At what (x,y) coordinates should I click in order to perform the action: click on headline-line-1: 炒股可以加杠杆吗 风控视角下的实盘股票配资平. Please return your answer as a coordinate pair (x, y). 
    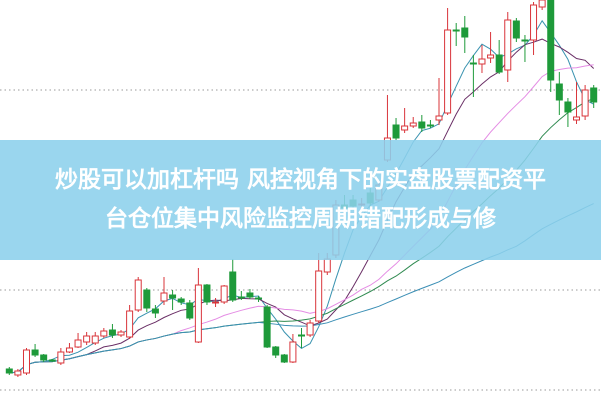
    Looking at the image, I should click on (300, 180).